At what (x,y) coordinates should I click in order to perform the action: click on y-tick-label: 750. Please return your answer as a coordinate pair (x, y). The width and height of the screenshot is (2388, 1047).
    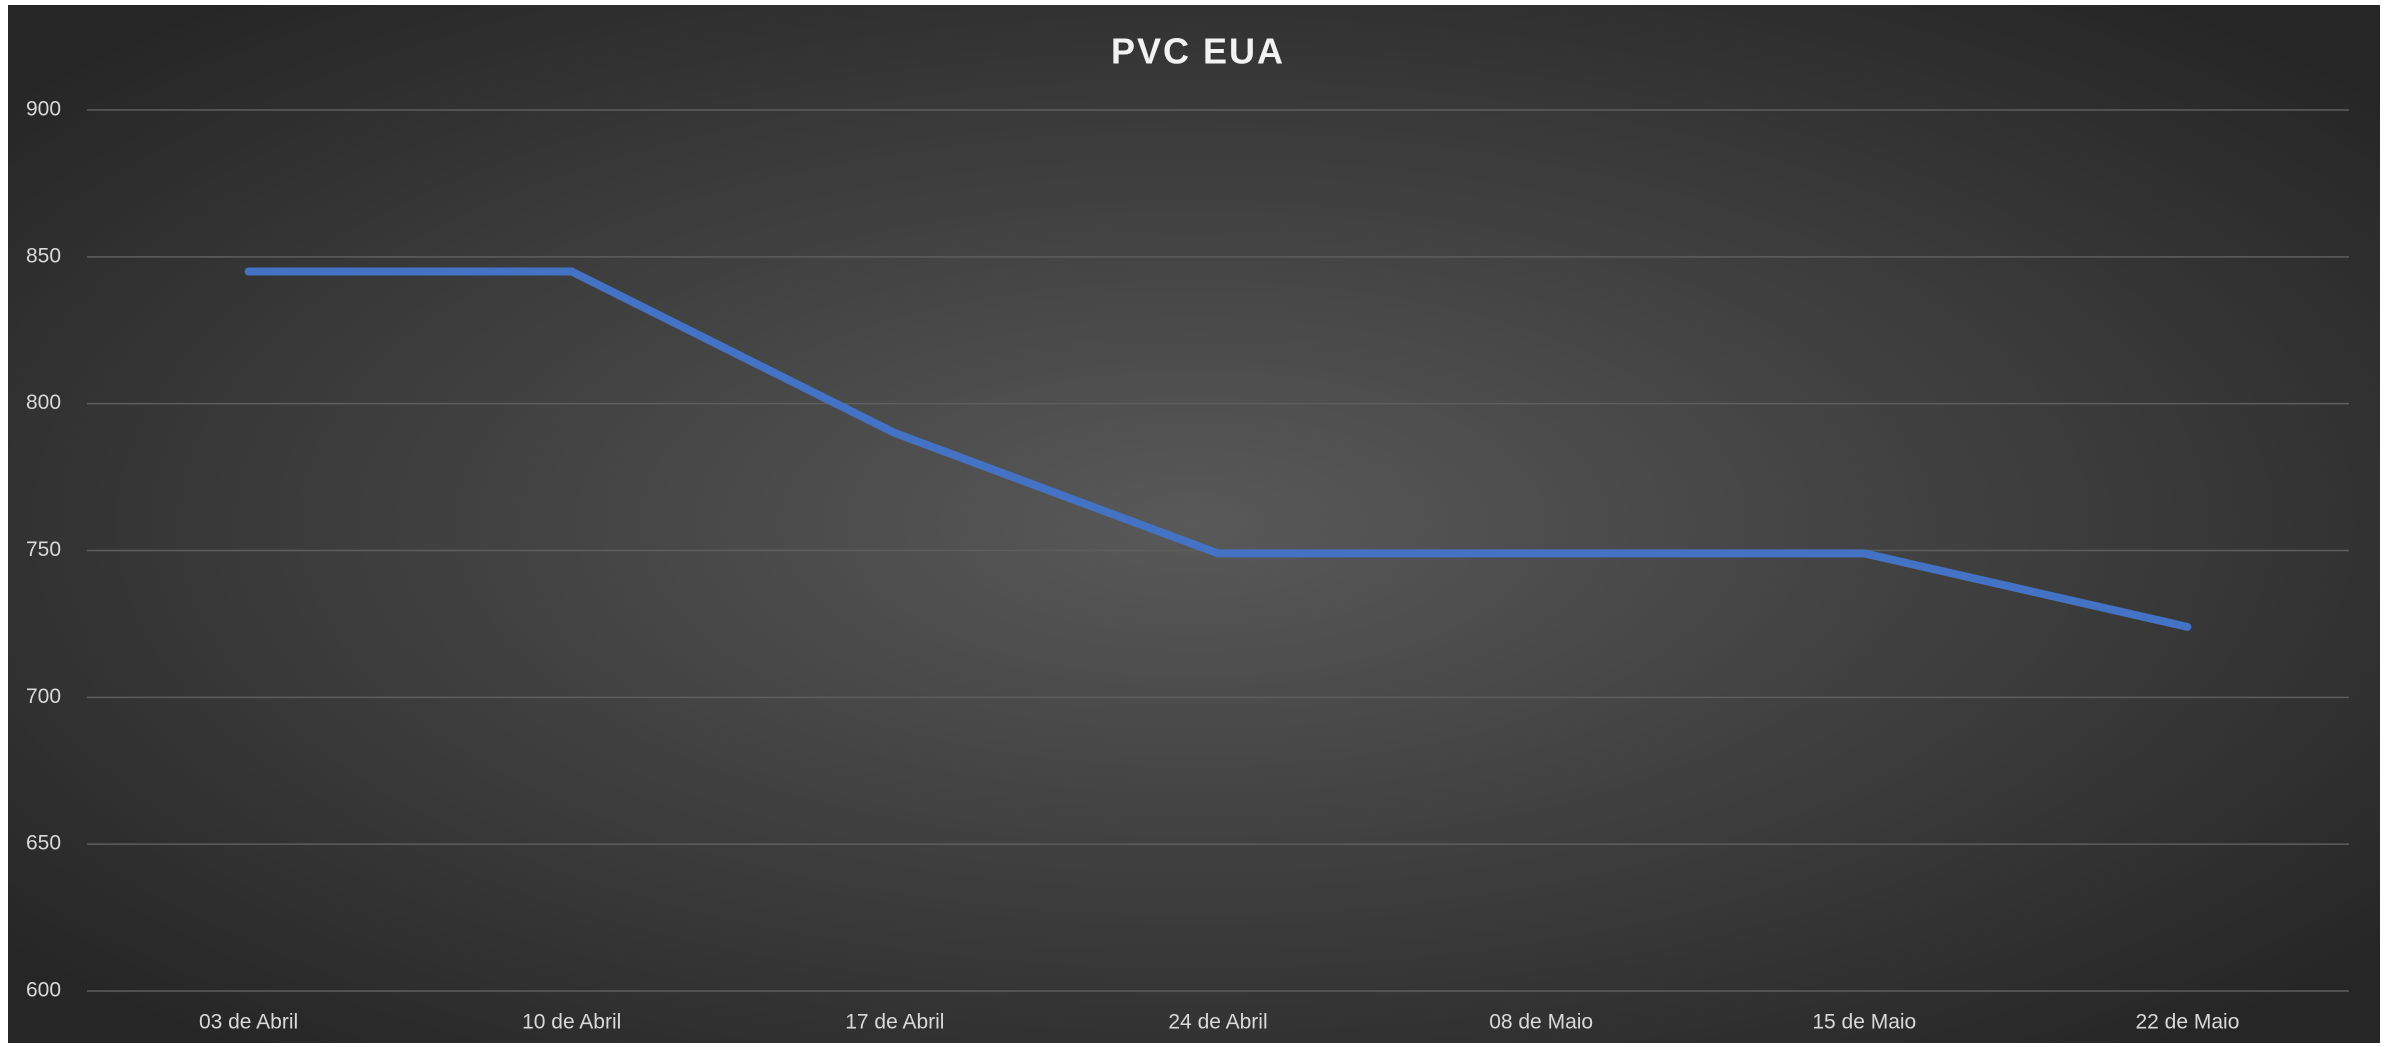
    Looking at the image, I should click on (43, 549).